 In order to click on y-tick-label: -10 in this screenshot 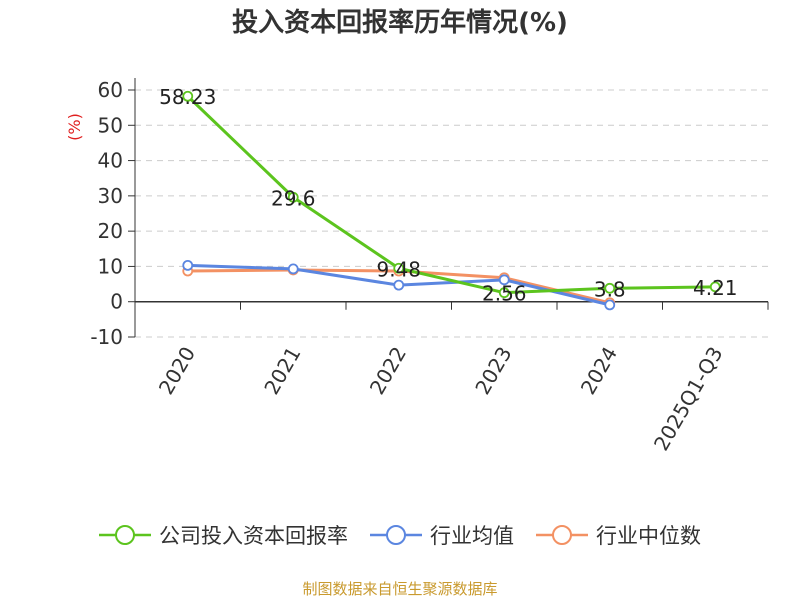, I will do `click(106, 337)`.